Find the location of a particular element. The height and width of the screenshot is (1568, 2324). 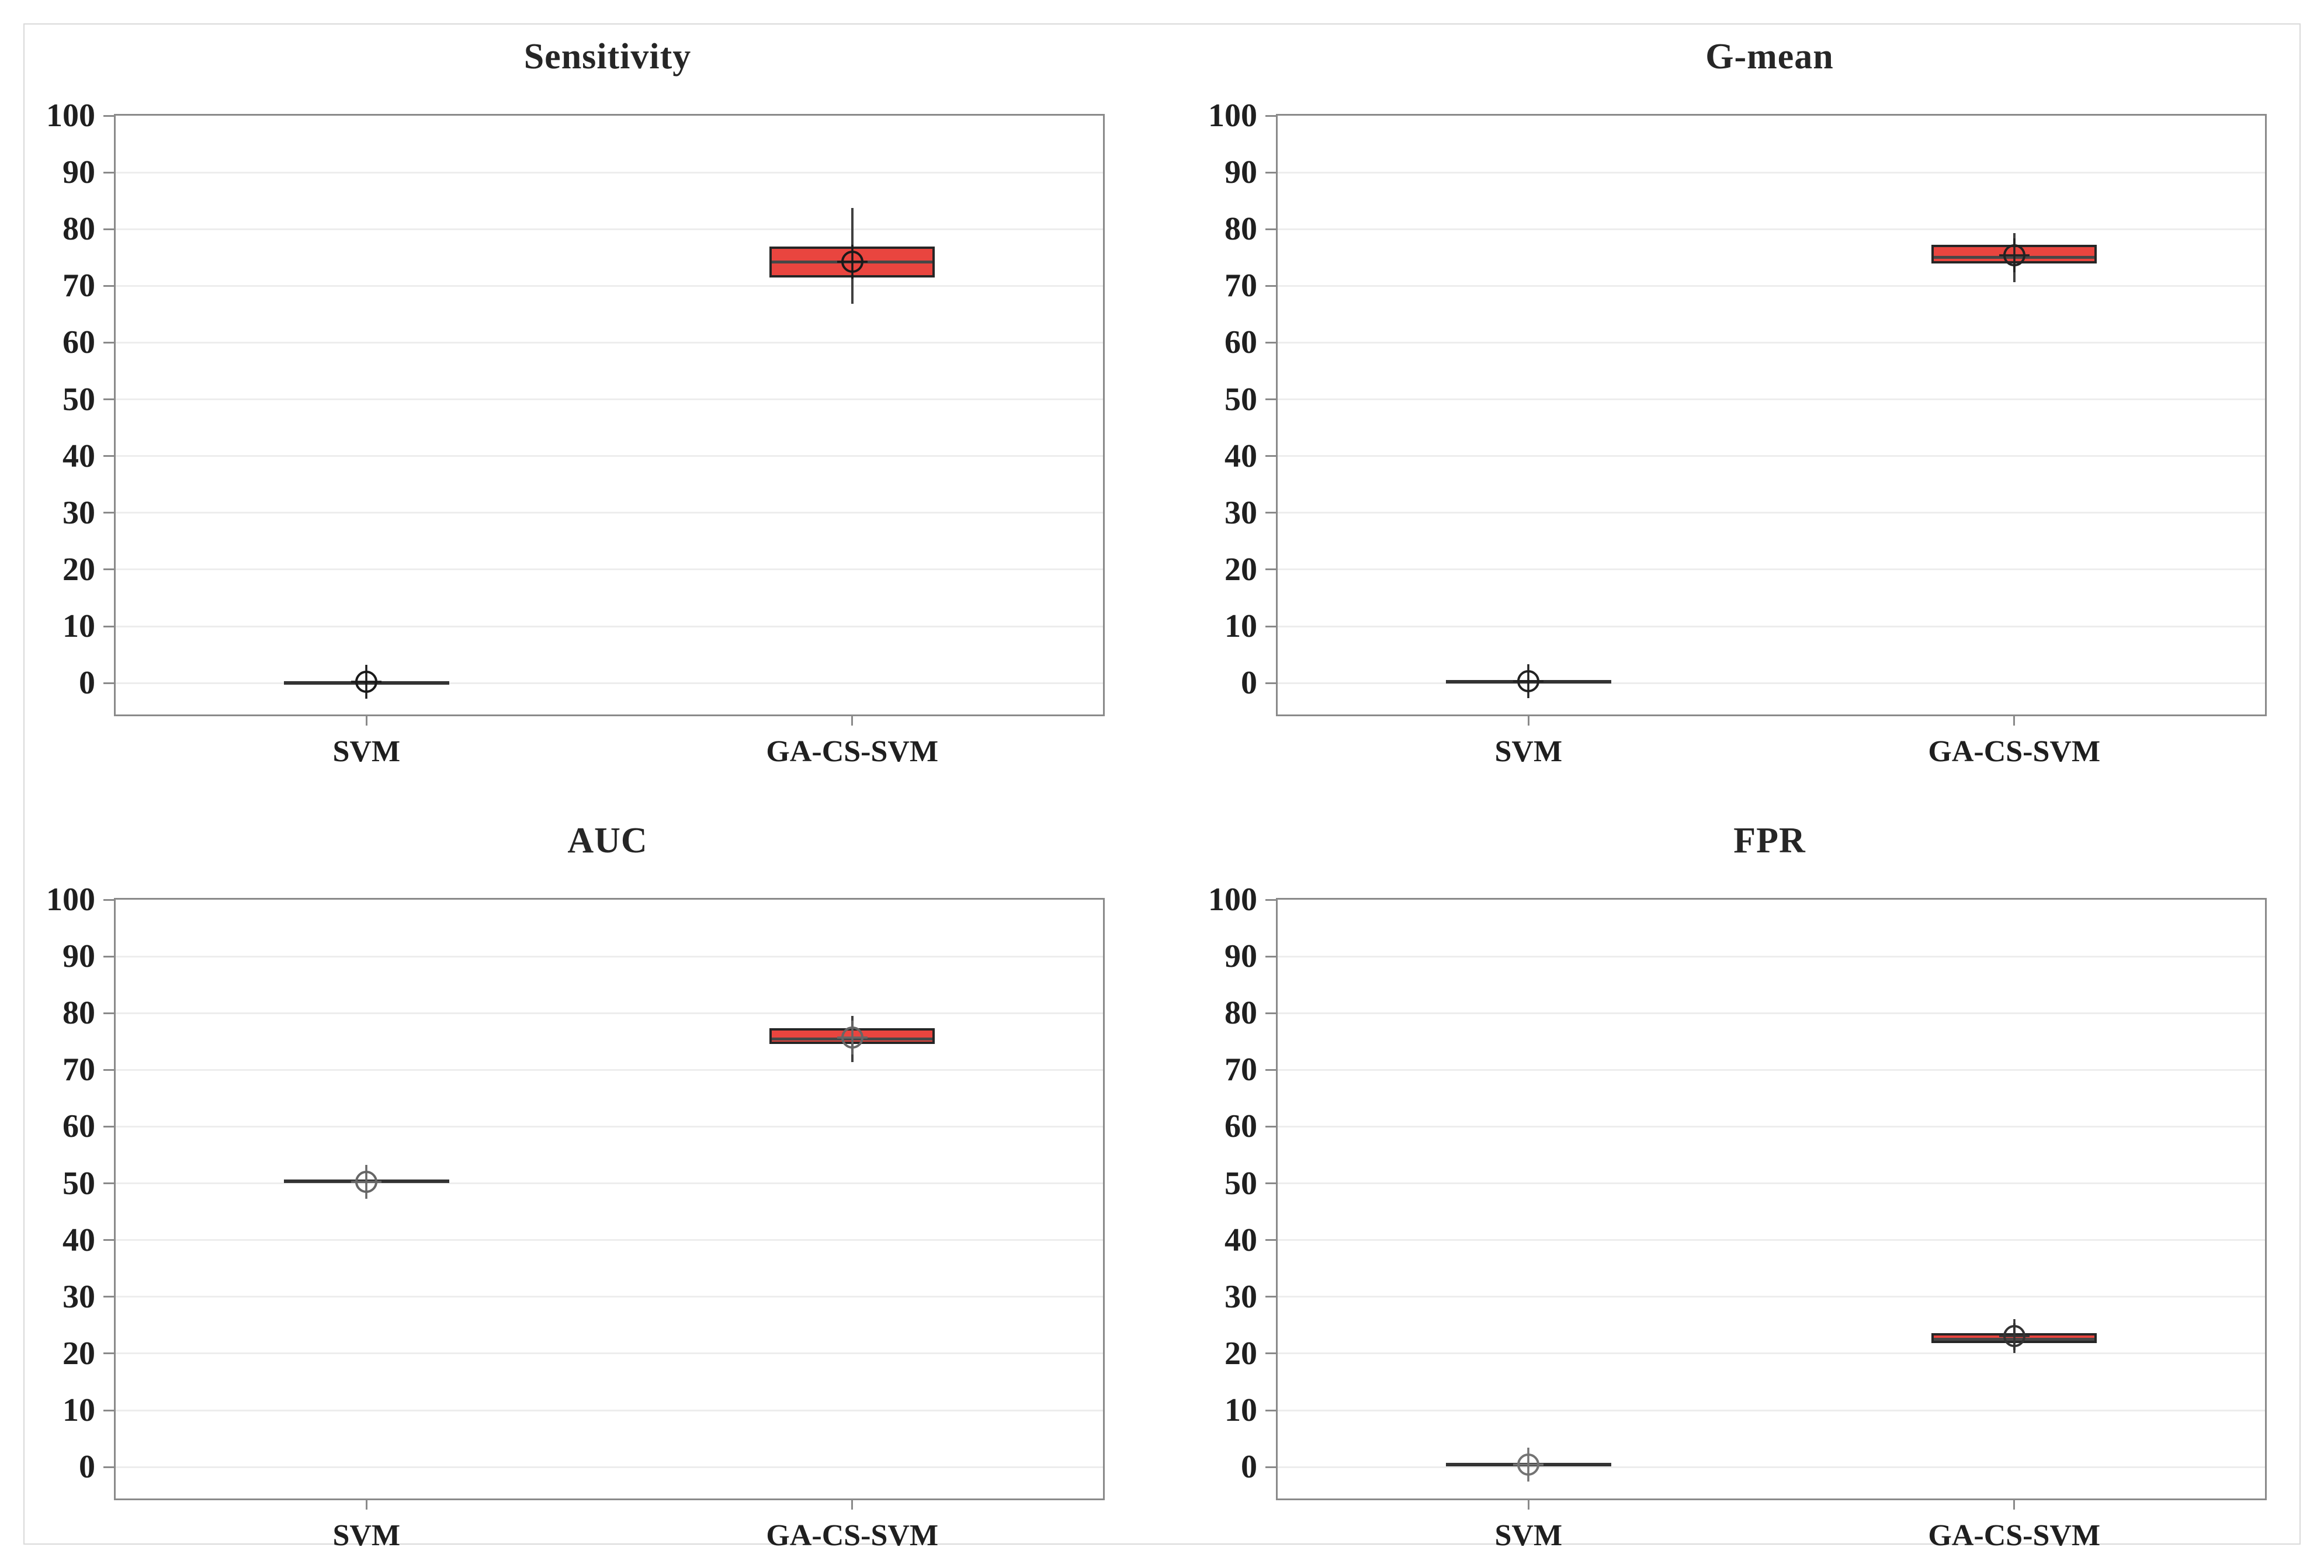

panel-title: FPR is located at coordinates (1769, 841).